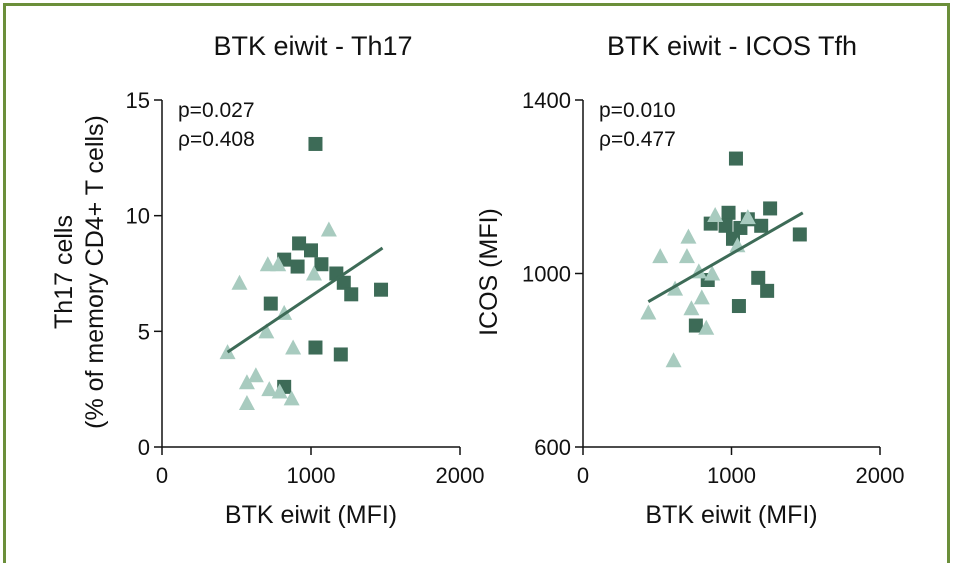  I want to click on chart1-stat-annotation: p=0.027, so click(216, 110).